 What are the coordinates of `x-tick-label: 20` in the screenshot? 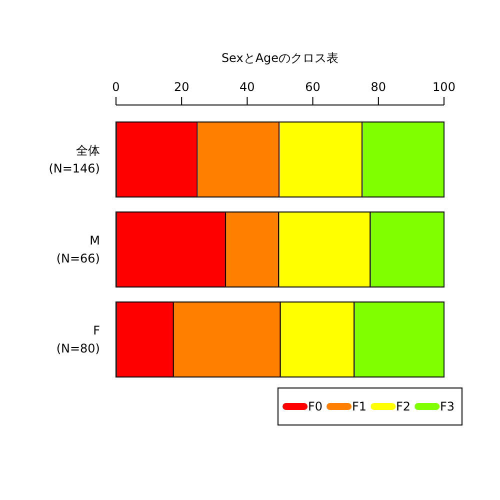 It's located at (182, 87).